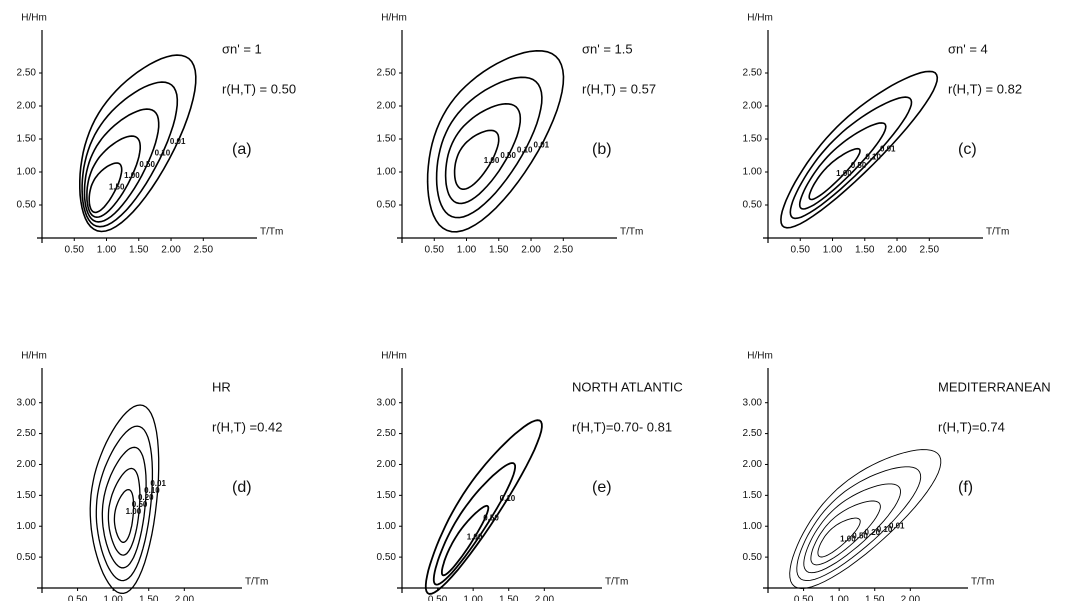 The height and width of the screenshot is (601, 1086). Describe the element at coordinates (968, 48) in the screenshot. I see `annotation: σn' = 4` at that location.